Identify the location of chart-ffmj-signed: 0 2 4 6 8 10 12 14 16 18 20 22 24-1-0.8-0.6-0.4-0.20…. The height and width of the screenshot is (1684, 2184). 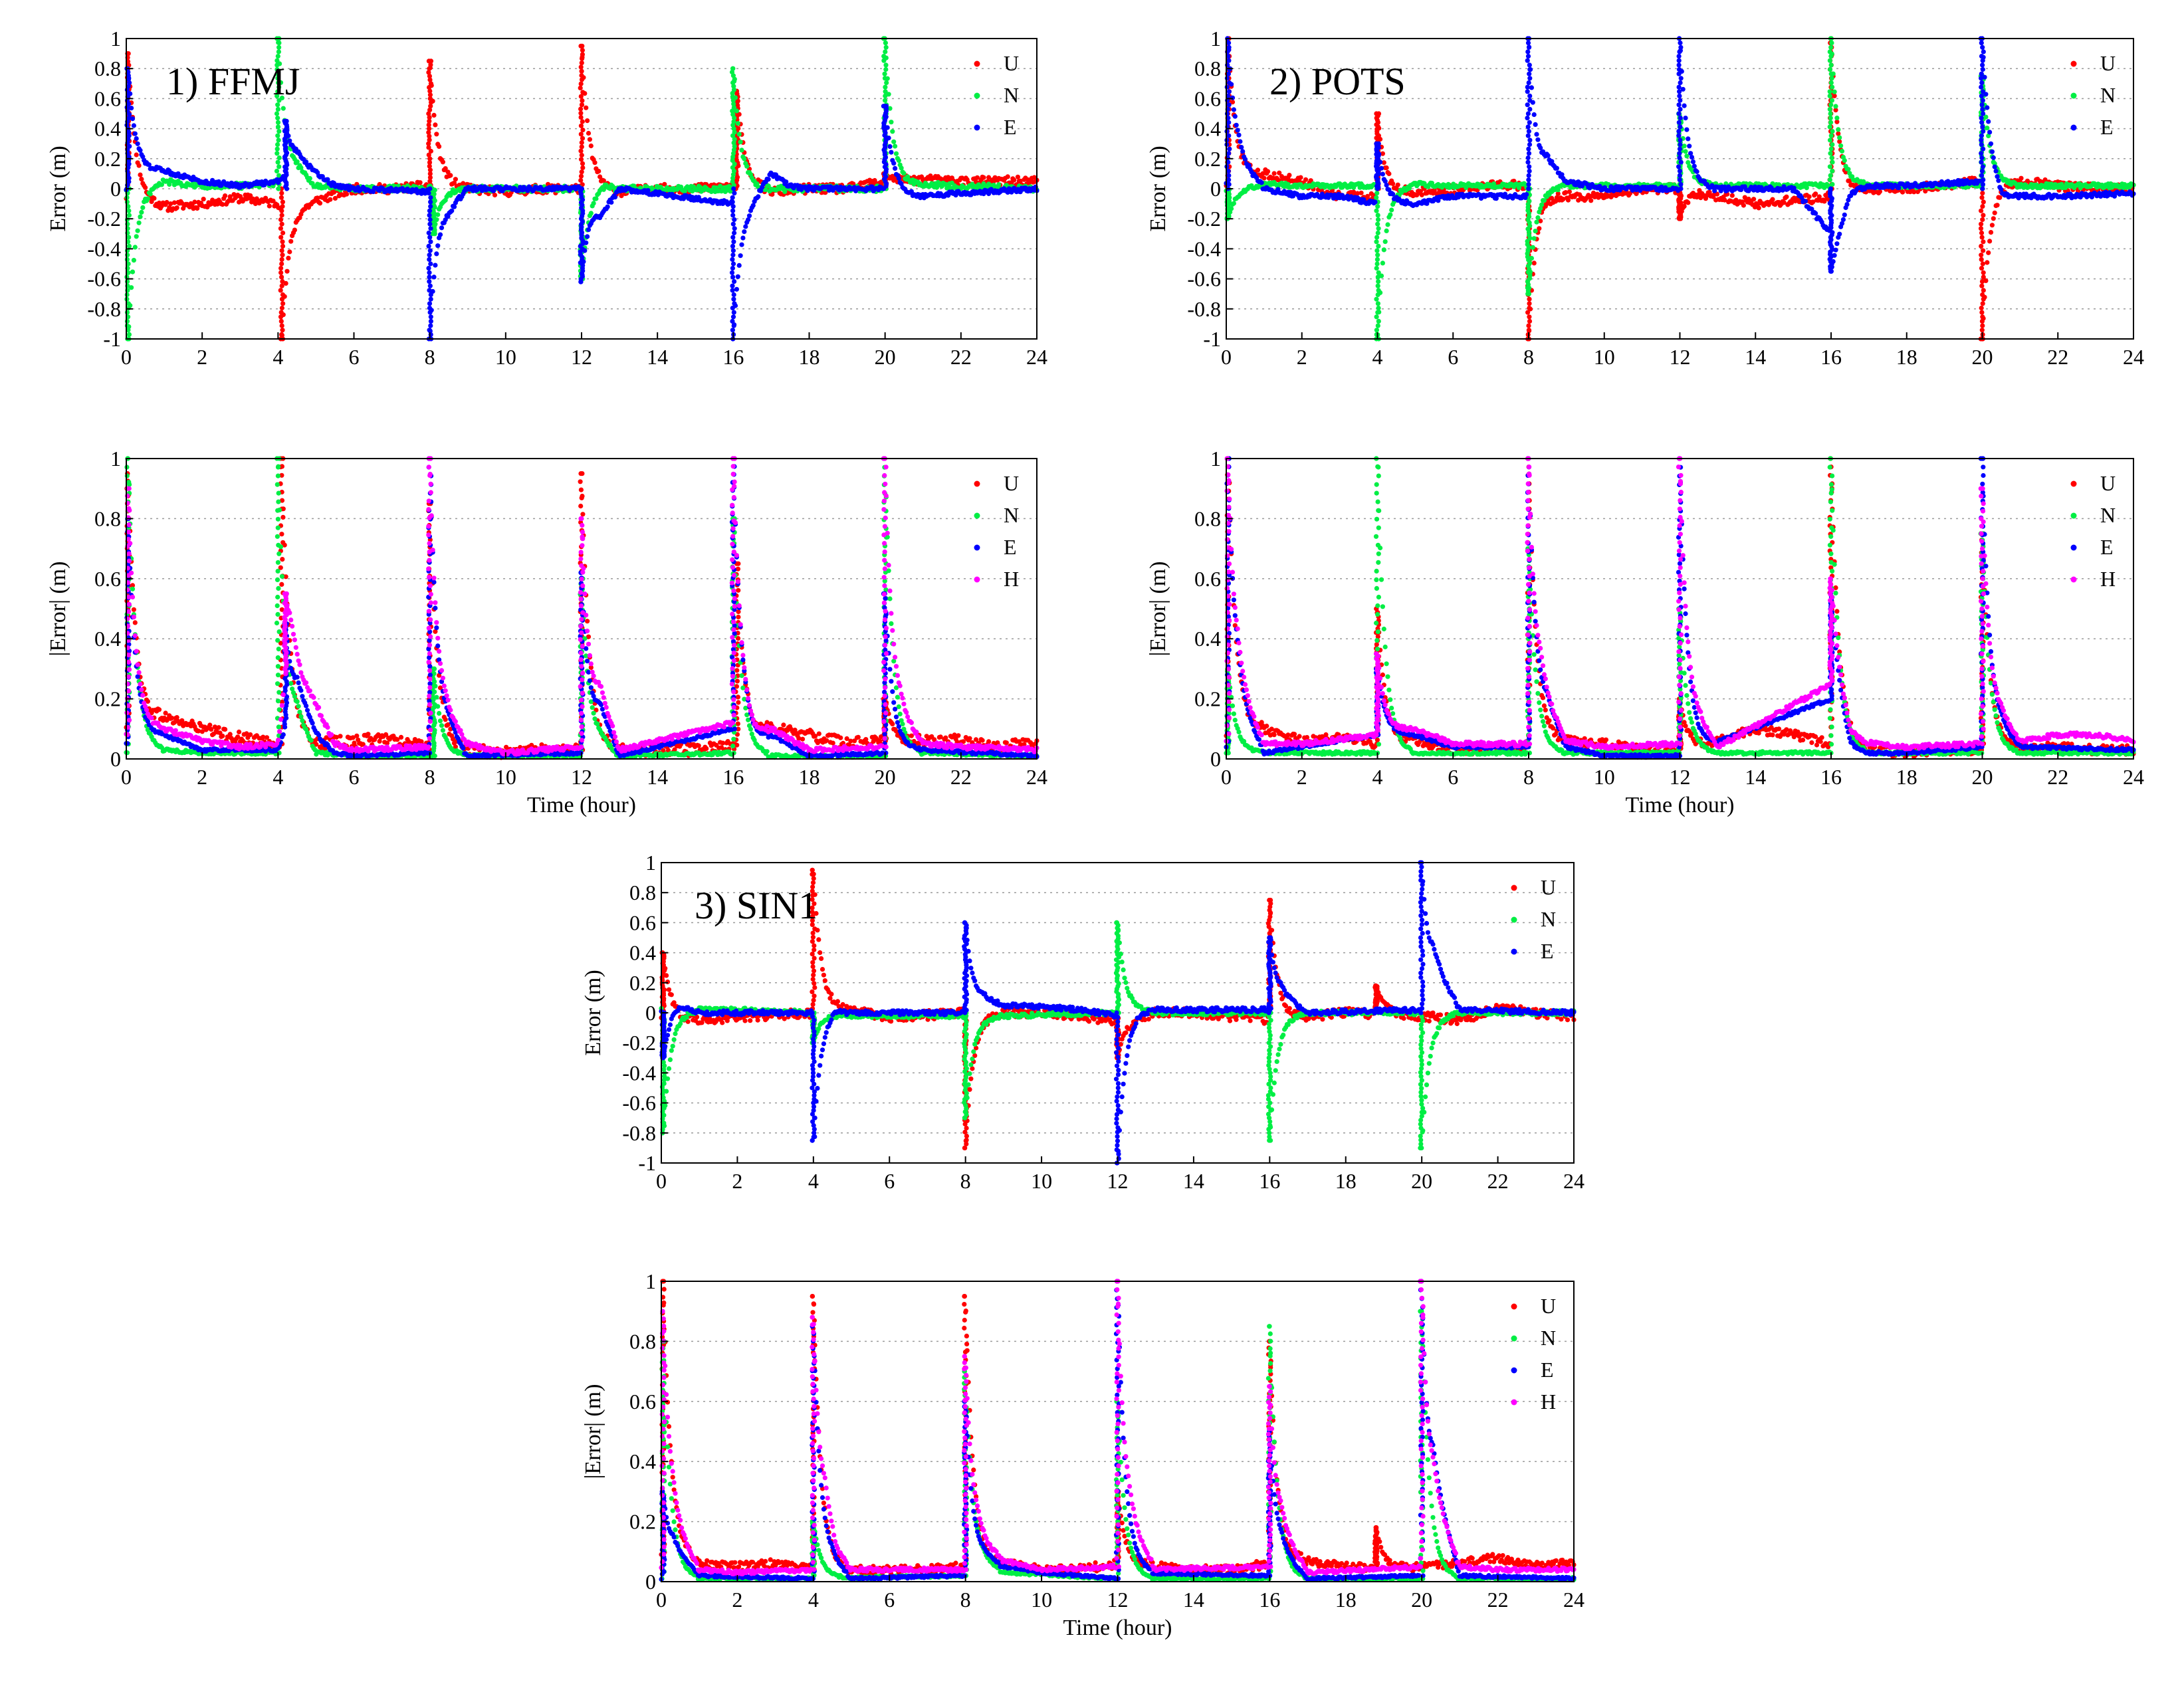
(546, 198).